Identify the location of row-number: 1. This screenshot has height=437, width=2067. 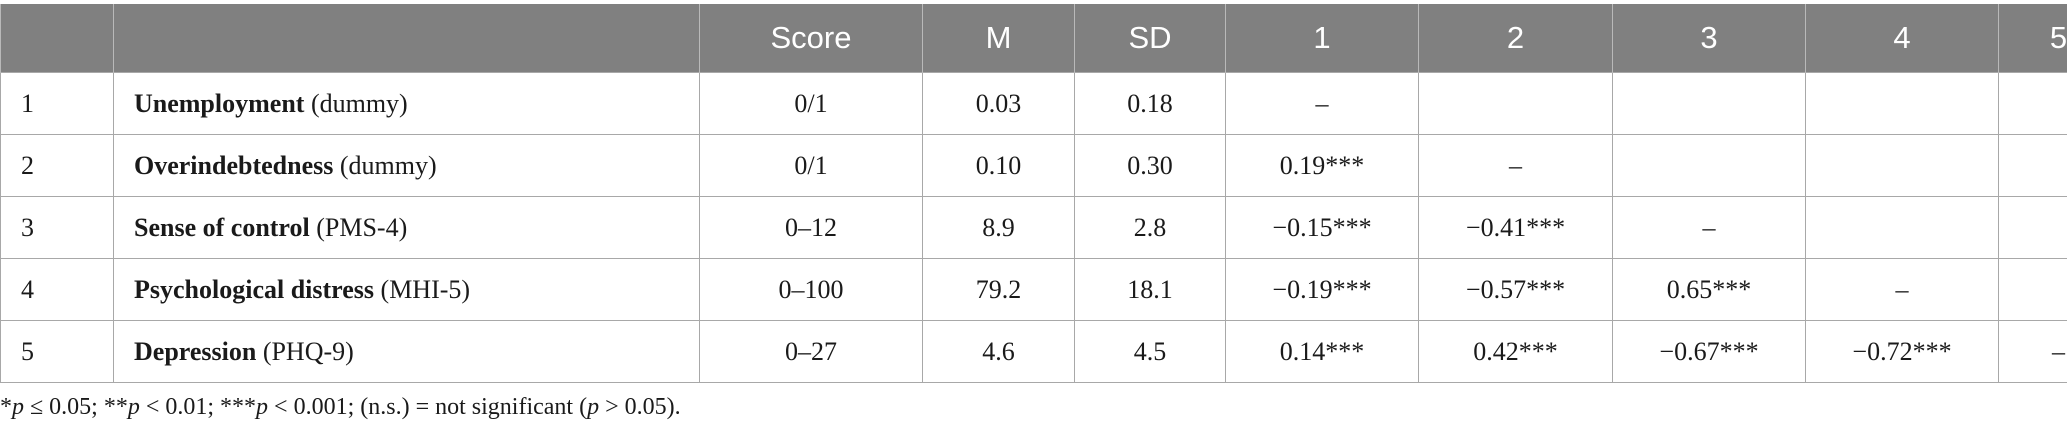
(57, 103).